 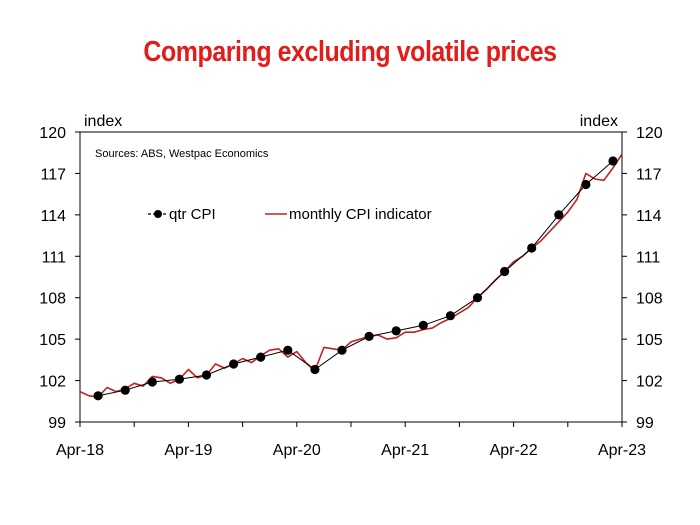 I want to click on y-tick-label-right: 117, so click(x=649, y=174).